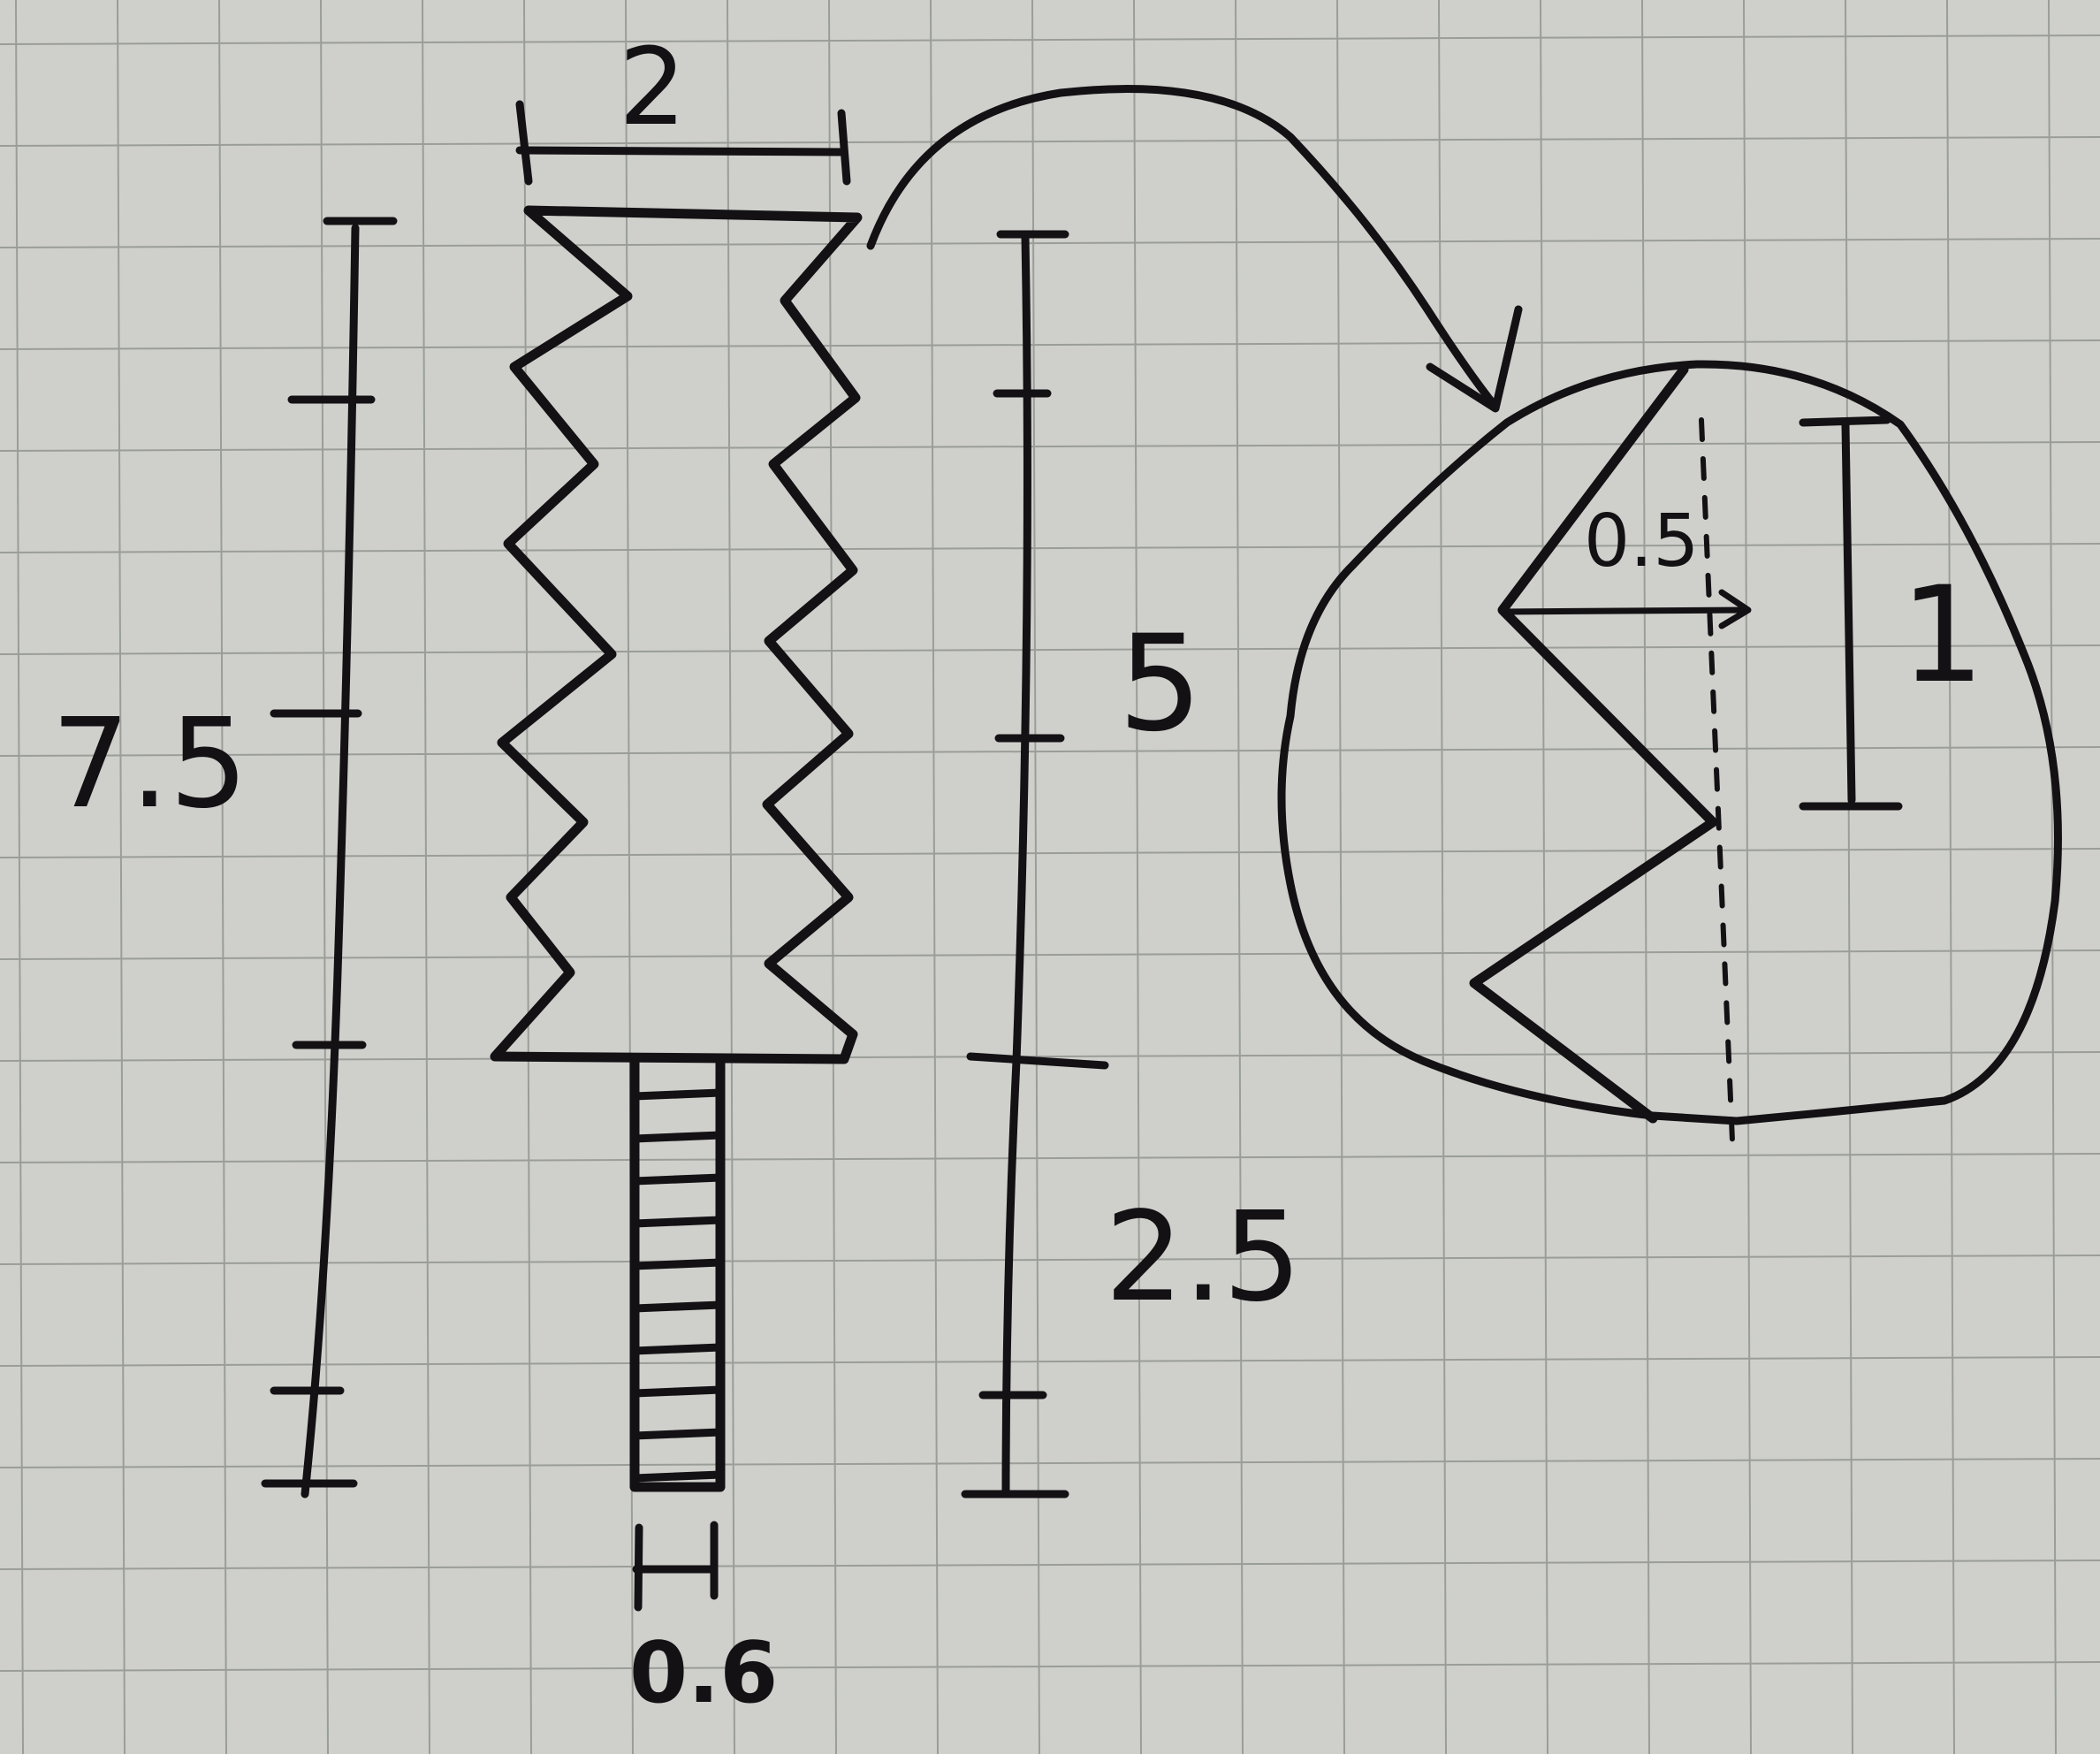 The height and width of the screenshot is (1754, 2100). What do you see at coordinates (1735, 609) in the screenshot?
I see `tooth-depth-arrowhead` at bounding box center [1735, 609].